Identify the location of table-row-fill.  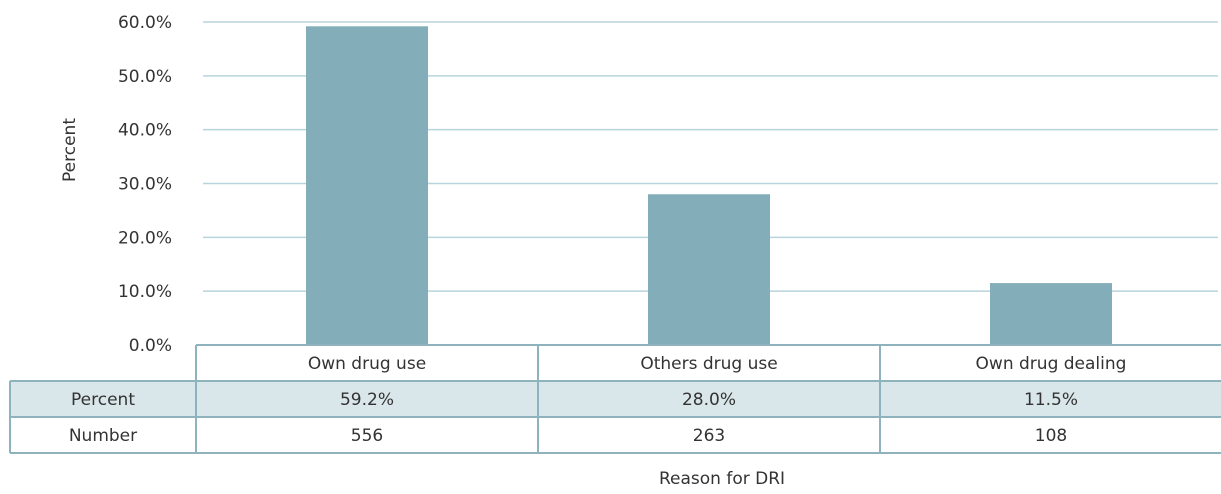
(615, 399).